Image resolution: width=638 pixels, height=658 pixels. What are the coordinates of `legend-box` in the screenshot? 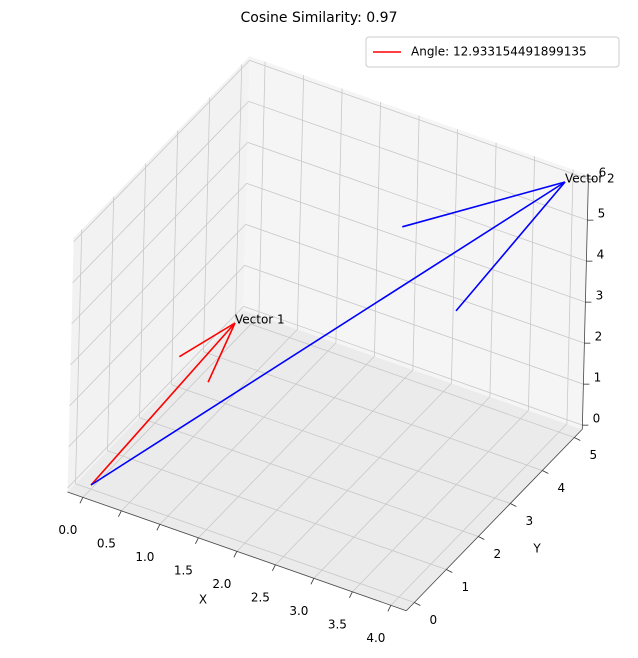 It's located at (492, 52).